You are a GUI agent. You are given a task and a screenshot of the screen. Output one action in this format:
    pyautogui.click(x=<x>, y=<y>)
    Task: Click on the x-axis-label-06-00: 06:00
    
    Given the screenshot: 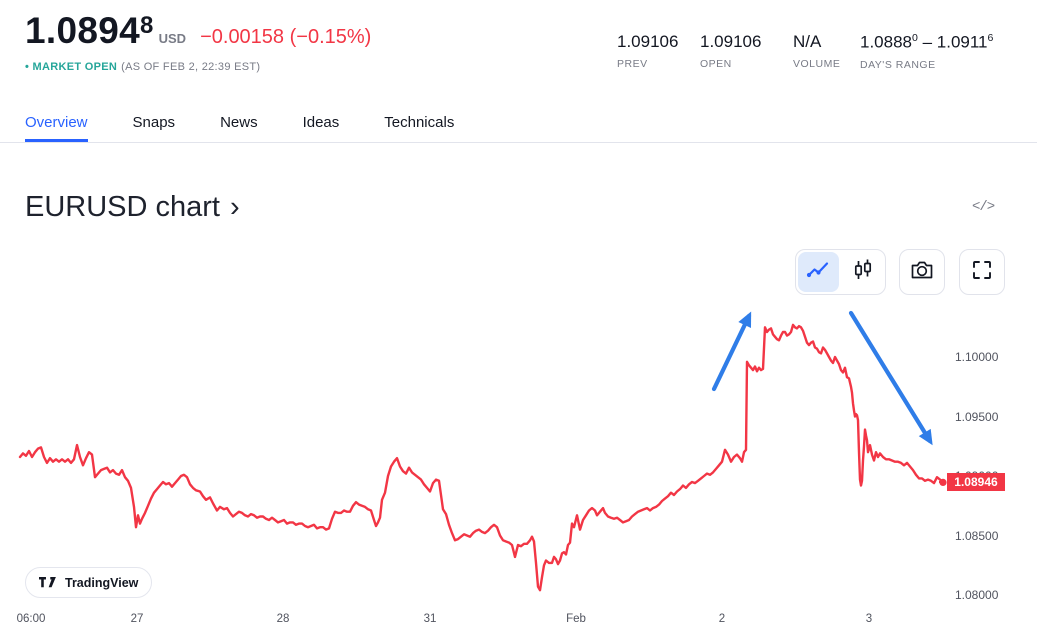 What is the action you would take?
    pyautogui.click(x=31, y=619)
    